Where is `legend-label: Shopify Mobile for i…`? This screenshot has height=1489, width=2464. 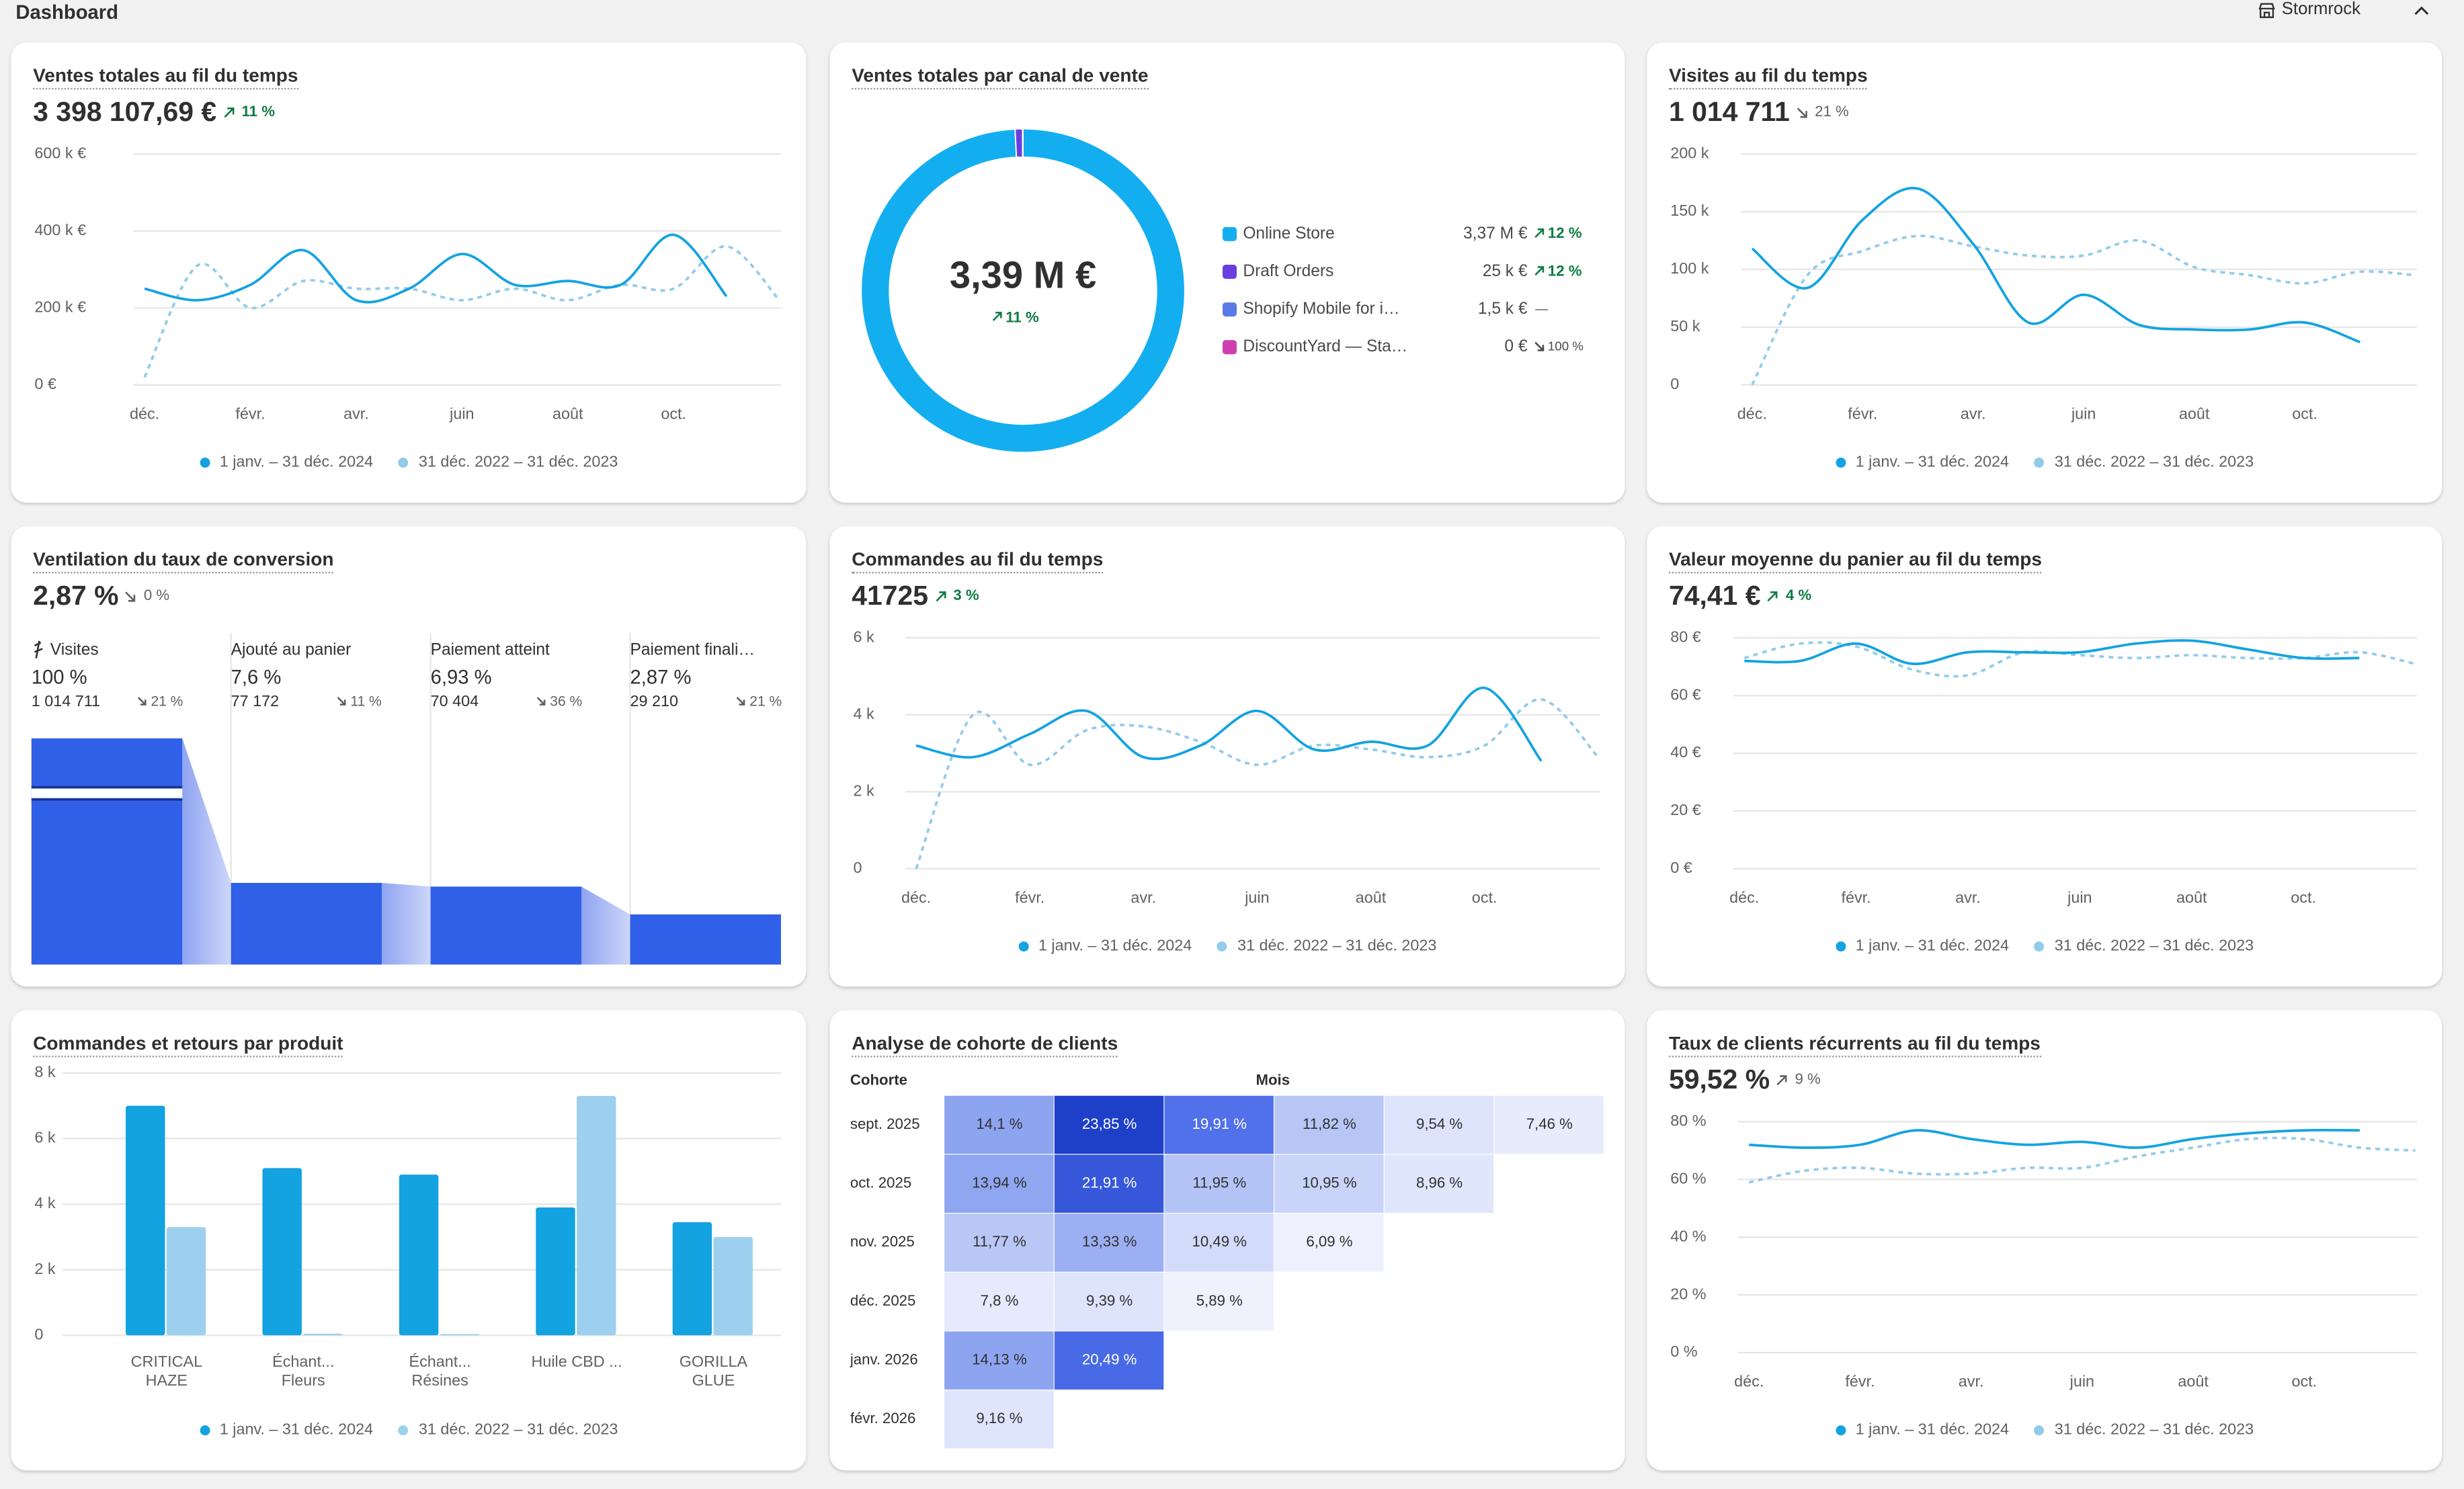 legend-label: Shopify Mobile for i… is located at coordinates (1321, 309).